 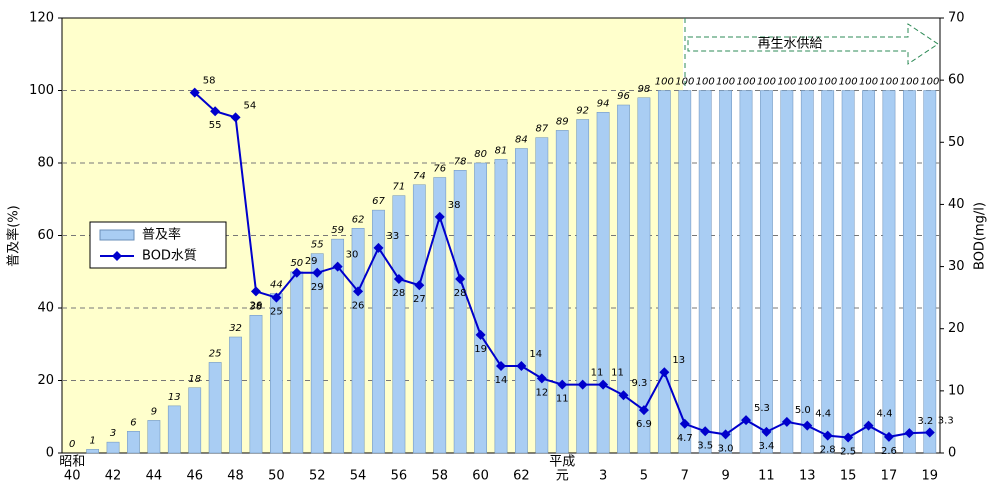 What do you see at coordinates (678, 360) in the screenshot?
I see `value-label: 13` at bounding box center [678, 360].